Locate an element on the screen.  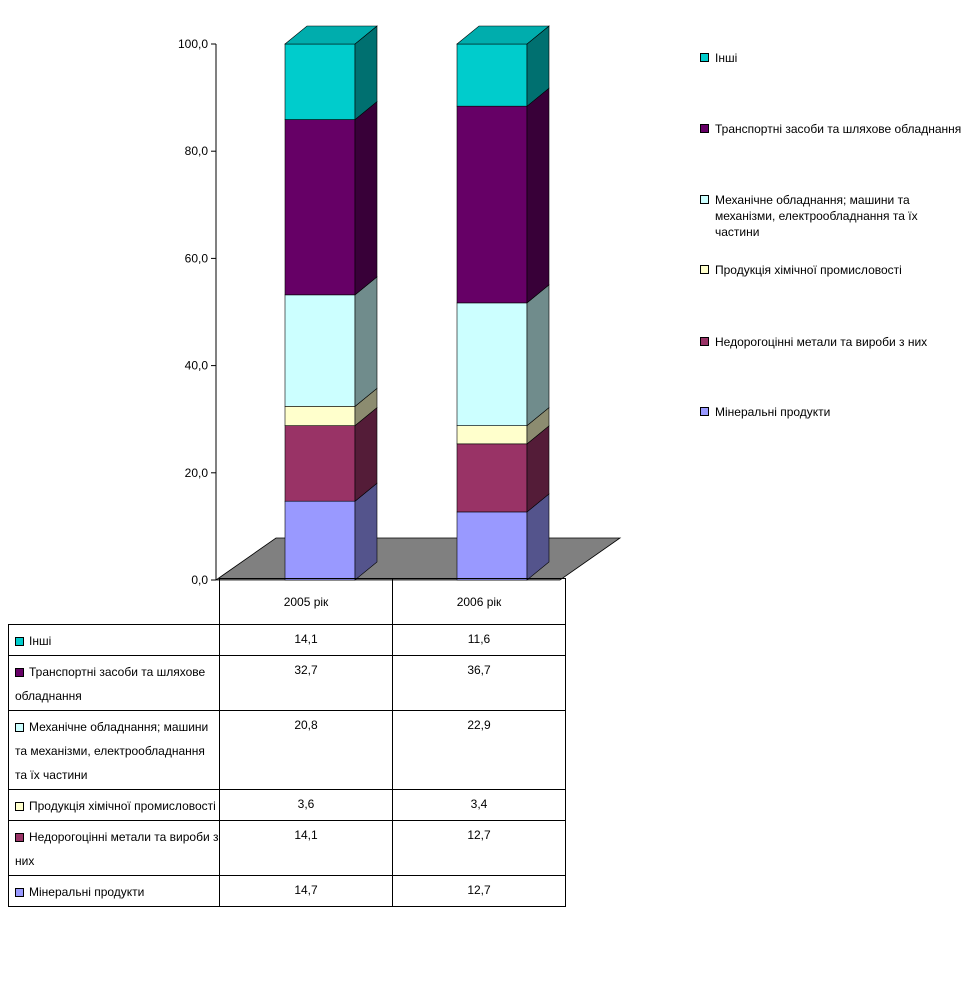
series-label: Продукція хімічної промисловості is located at coordinates (114, 805).